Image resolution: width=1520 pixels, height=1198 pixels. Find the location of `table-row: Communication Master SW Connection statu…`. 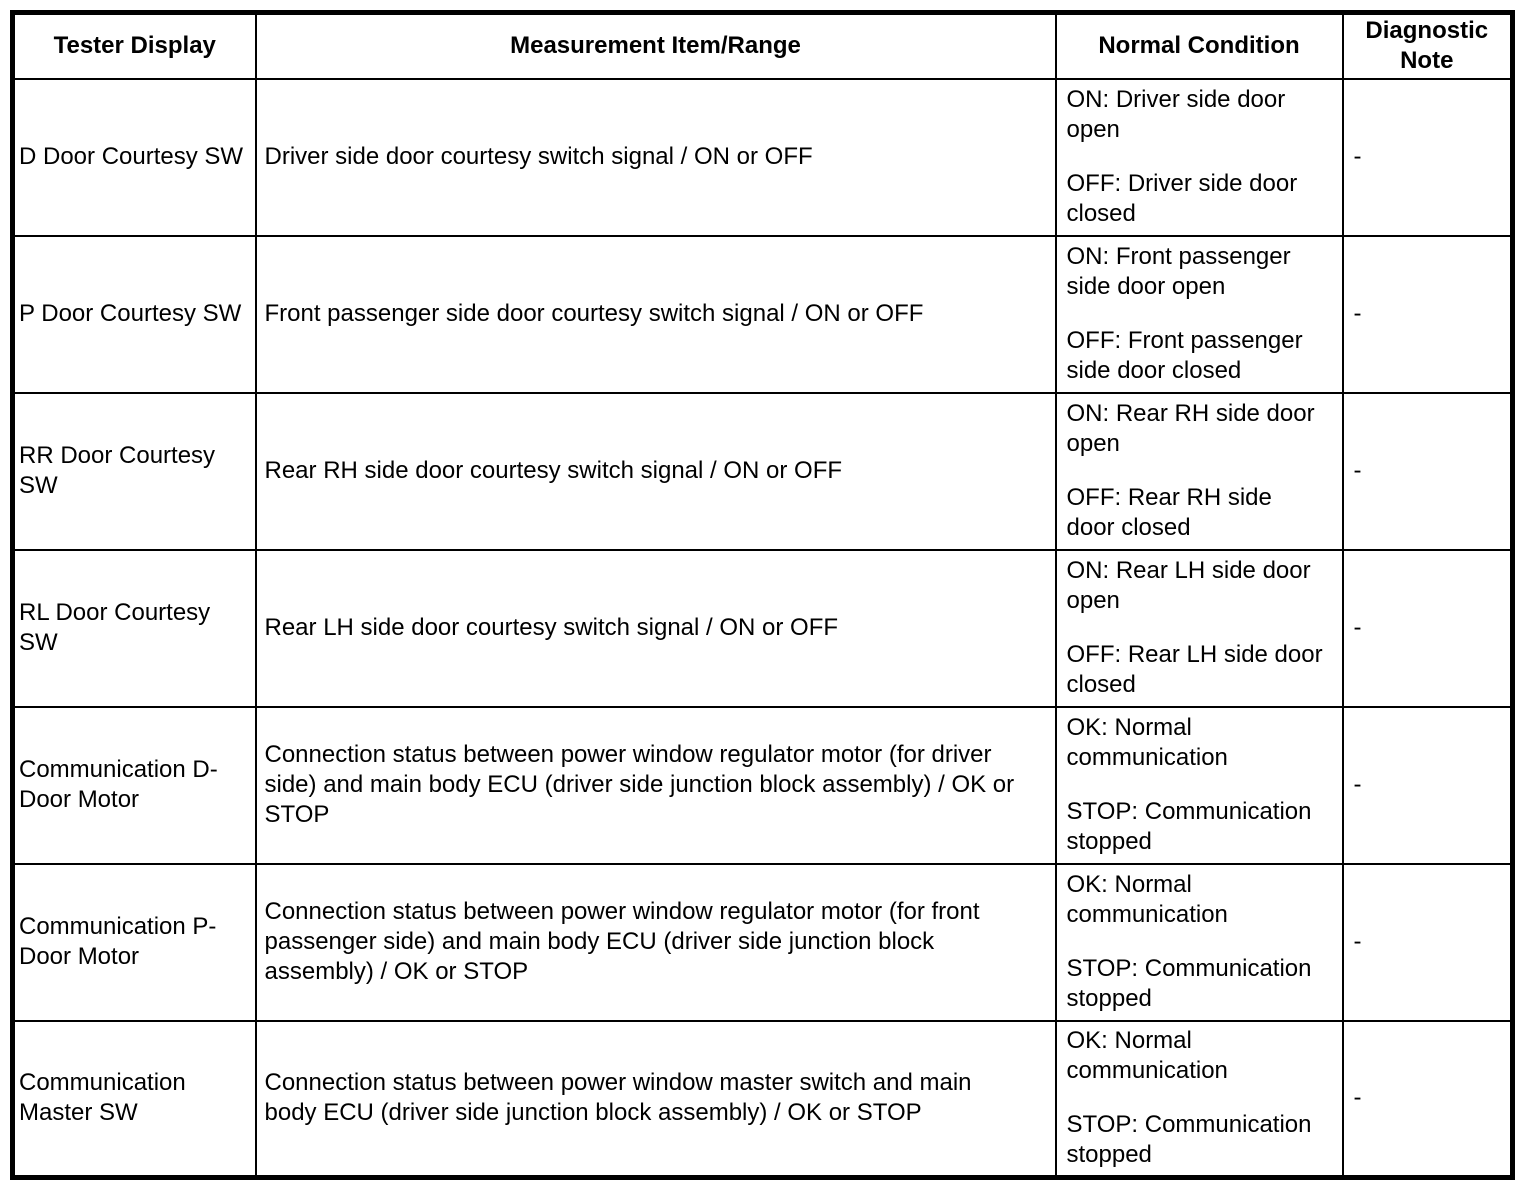

table-row: Communication Master SW Connection statu… is located at coordinates (762, 1099).